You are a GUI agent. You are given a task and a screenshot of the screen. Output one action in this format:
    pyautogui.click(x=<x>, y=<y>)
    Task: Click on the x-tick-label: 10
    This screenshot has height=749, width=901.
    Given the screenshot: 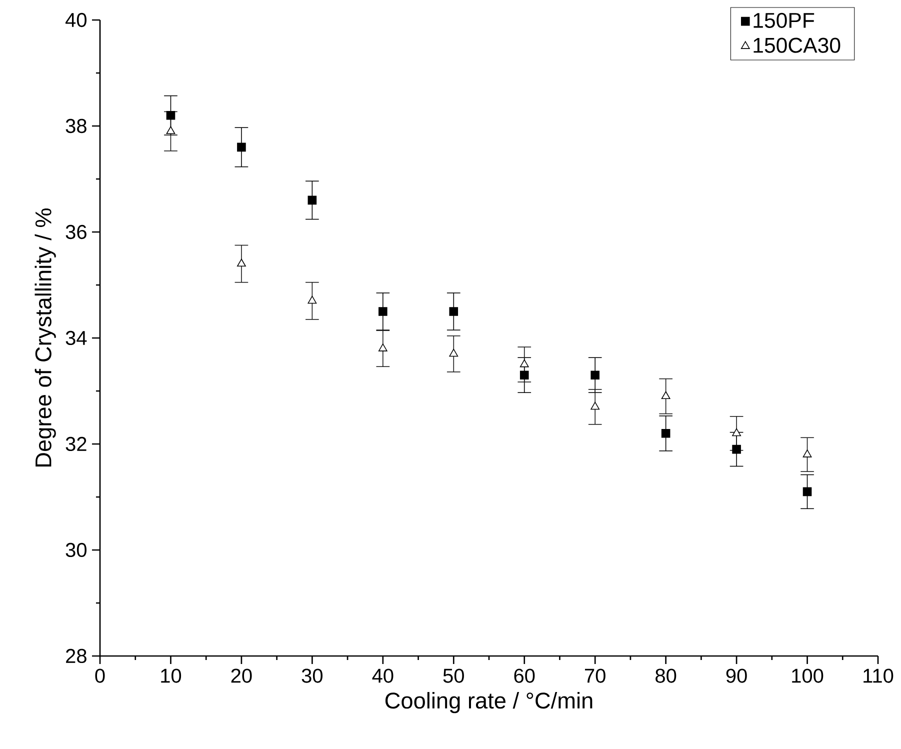 What is the action you would take?
    pyautogui.click(x=171, y=675)
    